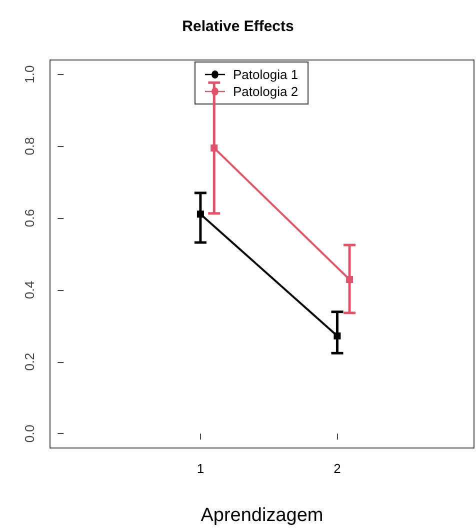 The width and height of the screenshot is (476, 530). I want to click on legend-label: Patologia 2, so click(265, 91).